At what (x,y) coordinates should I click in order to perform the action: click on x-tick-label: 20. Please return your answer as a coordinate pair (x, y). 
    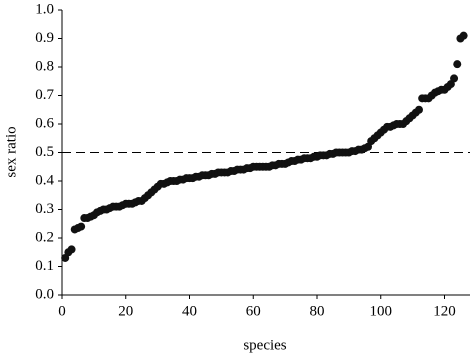
    Looking at the image, I should click on (125, 311).